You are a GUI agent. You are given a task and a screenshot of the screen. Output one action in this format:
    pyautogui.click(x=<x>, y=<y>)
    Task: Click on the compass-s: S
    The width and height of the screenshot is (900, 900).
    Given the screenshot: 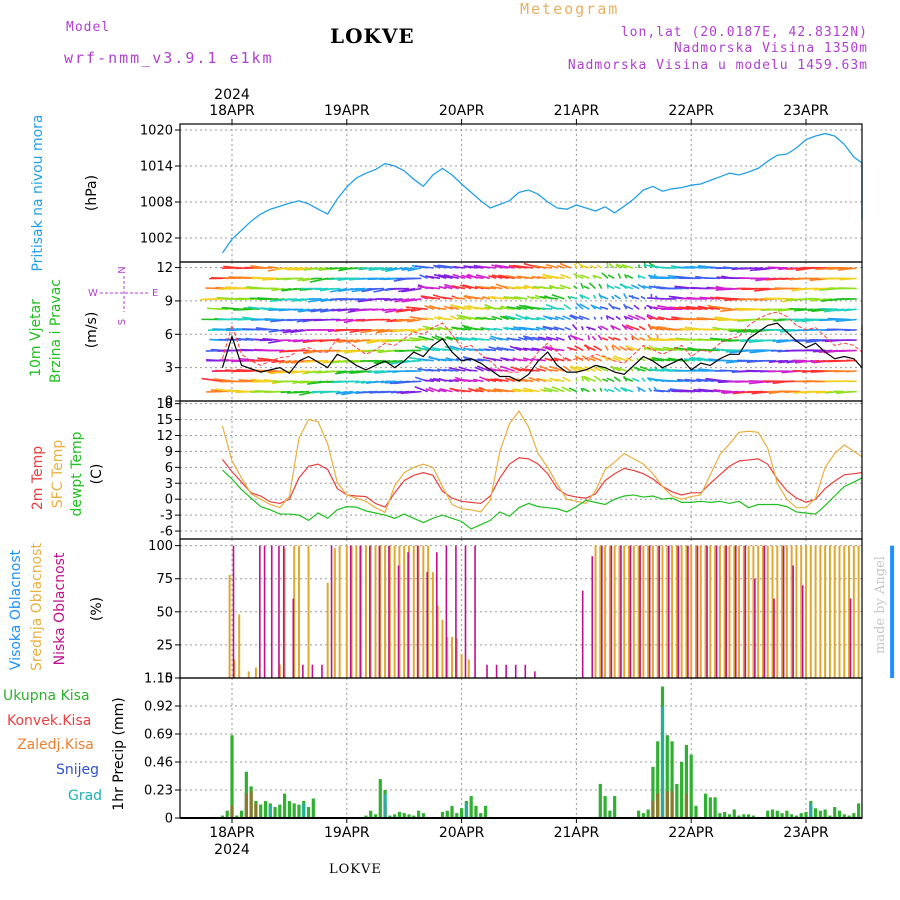 What is the action you would take?
    pyautogui.click(x=122, y=322)
    